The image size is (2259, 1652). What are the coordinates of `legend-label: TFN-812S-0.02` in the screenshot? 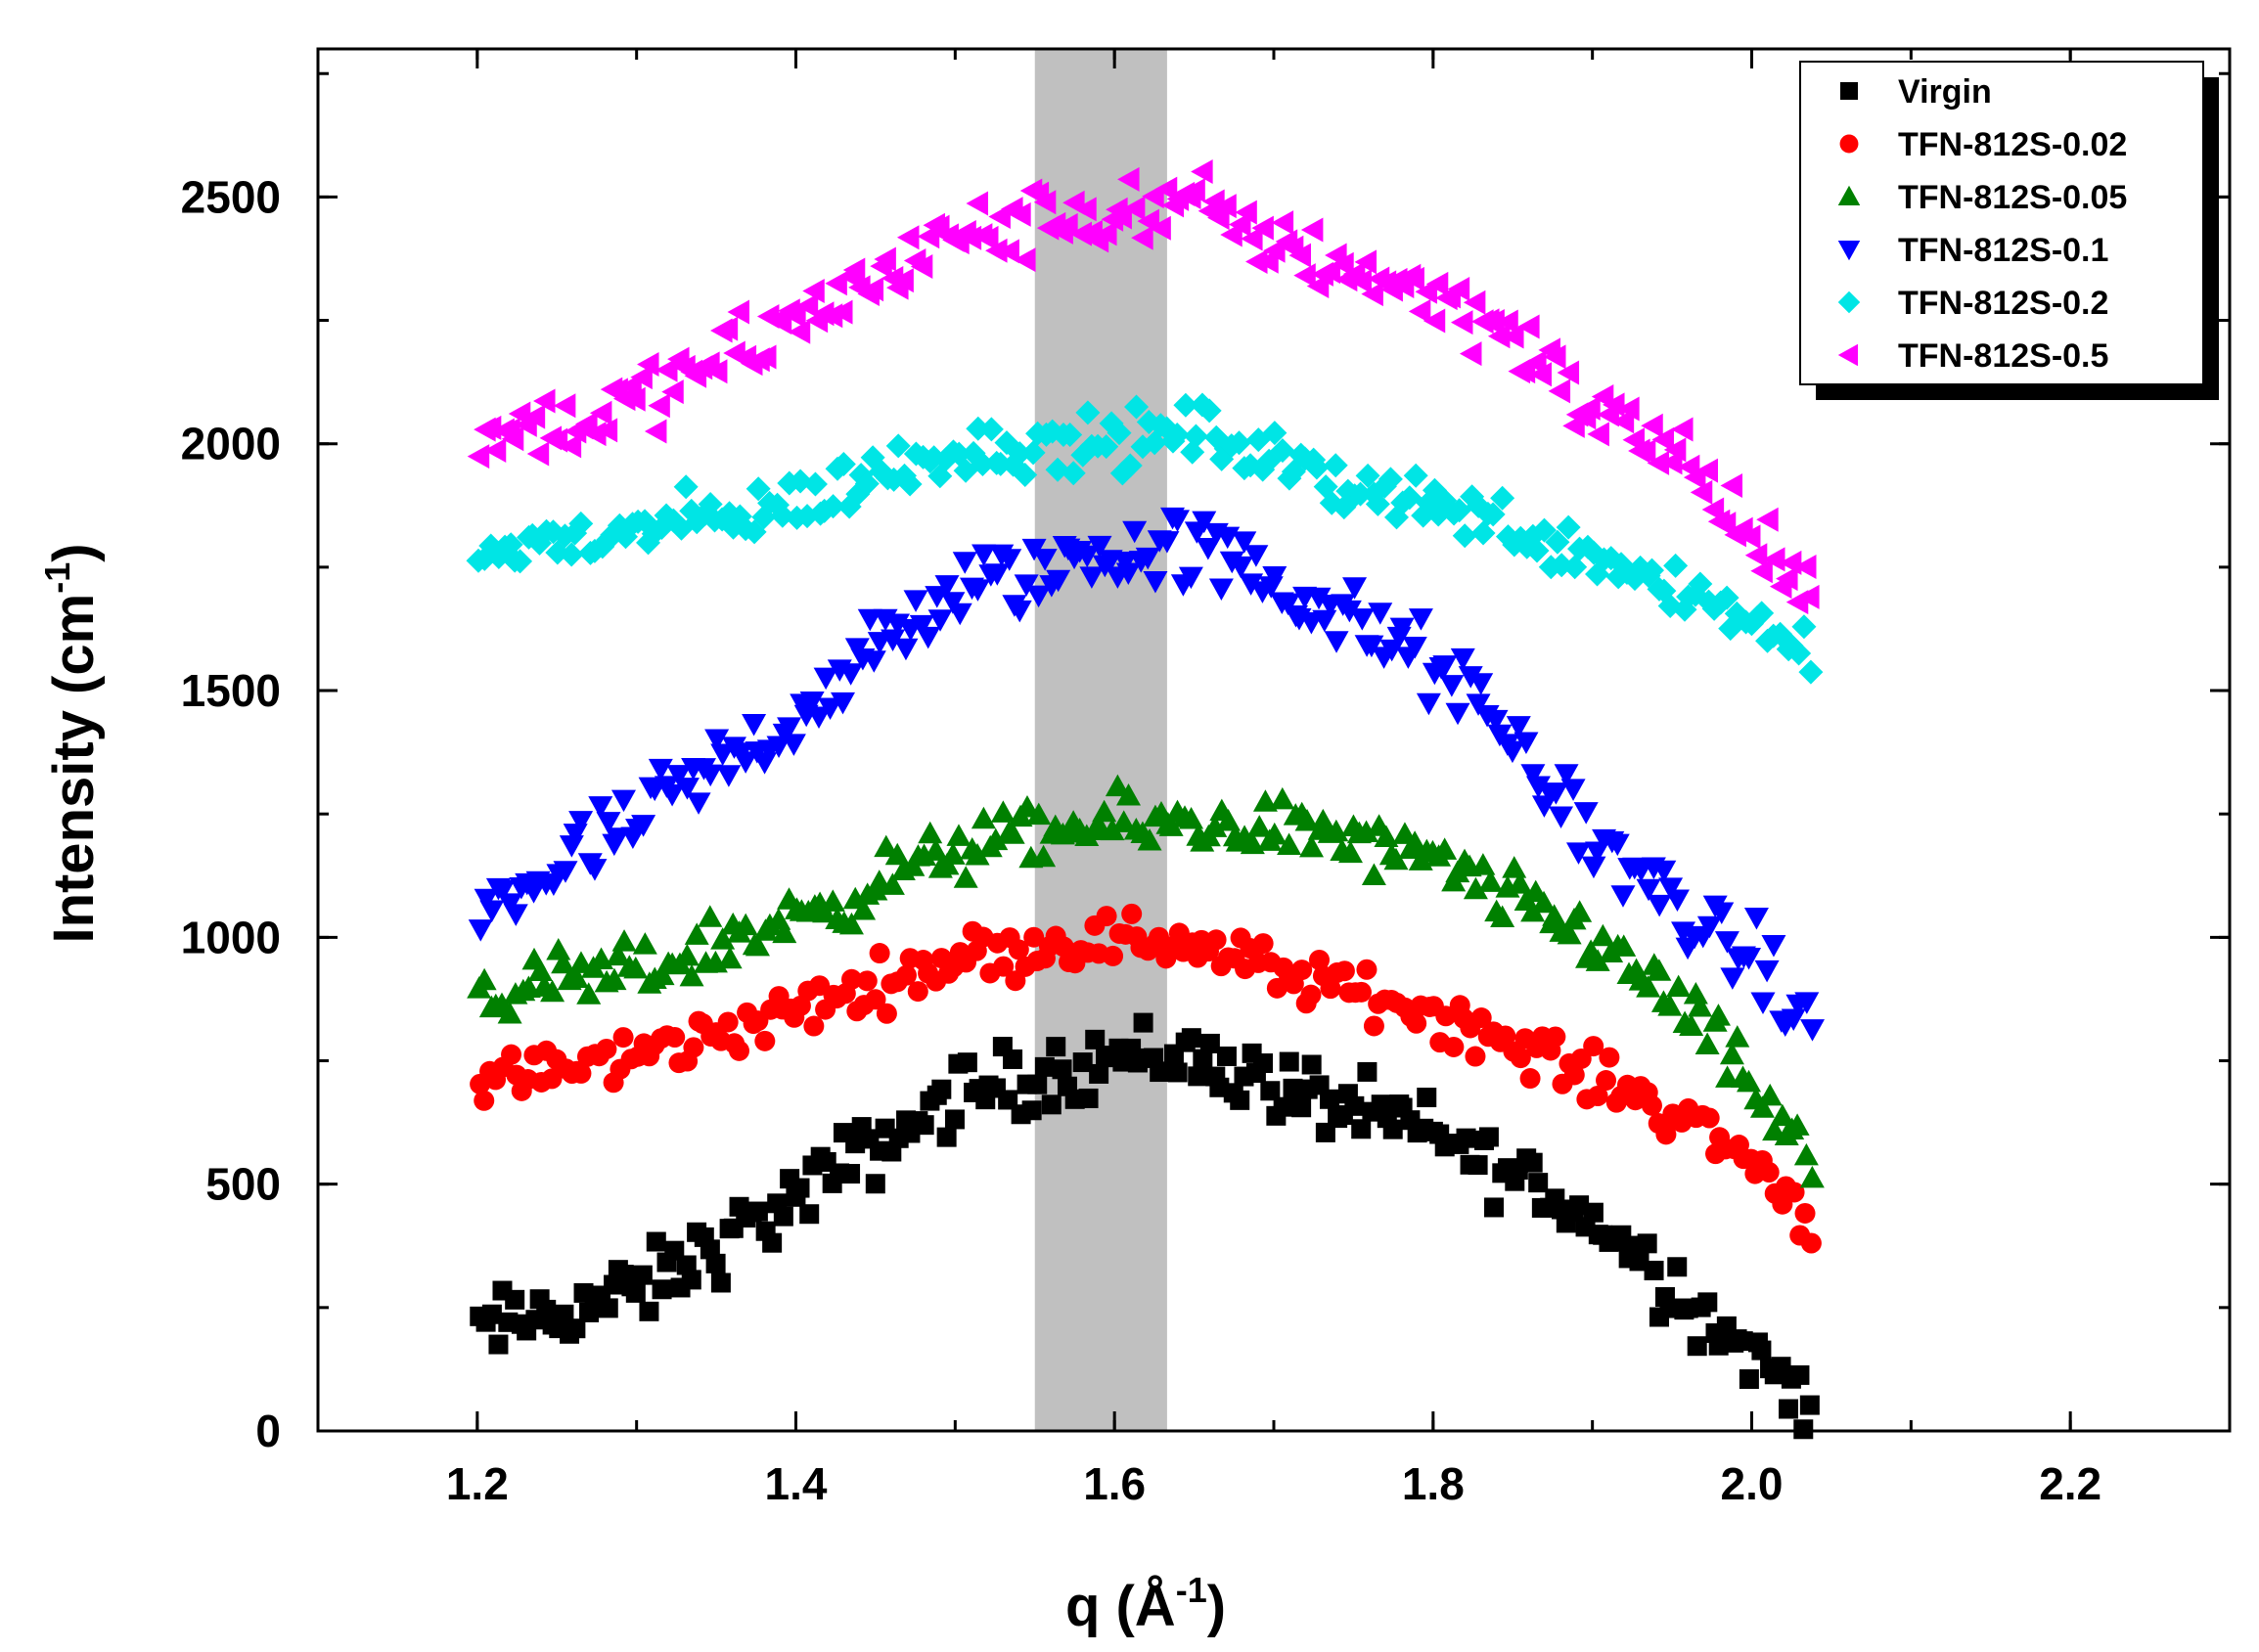 It's located at (2012, 145).